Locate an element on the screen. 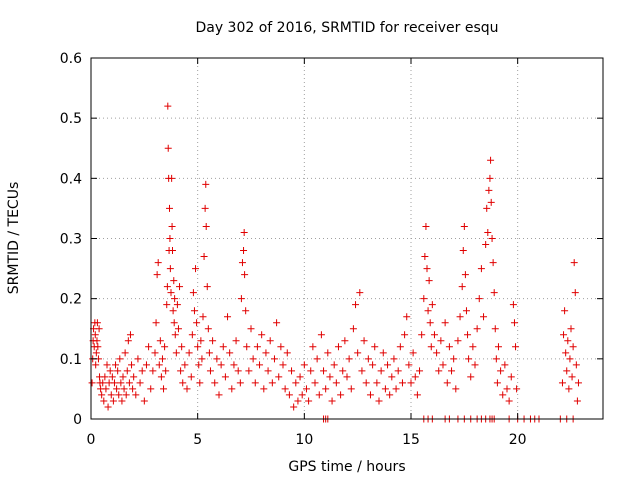 The width and height of the screenshot is (640, 480). y-tick-label: 0.1 is located at coordinates (71, 360).